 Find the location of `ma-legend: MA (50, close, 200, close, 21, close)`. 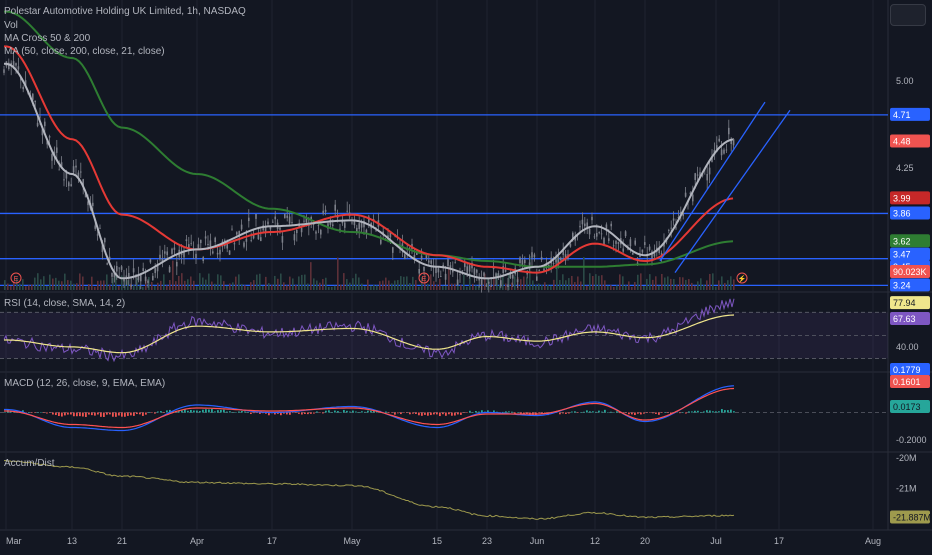

ma-legend: MA (50, close, 200, close, 21, close) is located at coordinates (84, 51).